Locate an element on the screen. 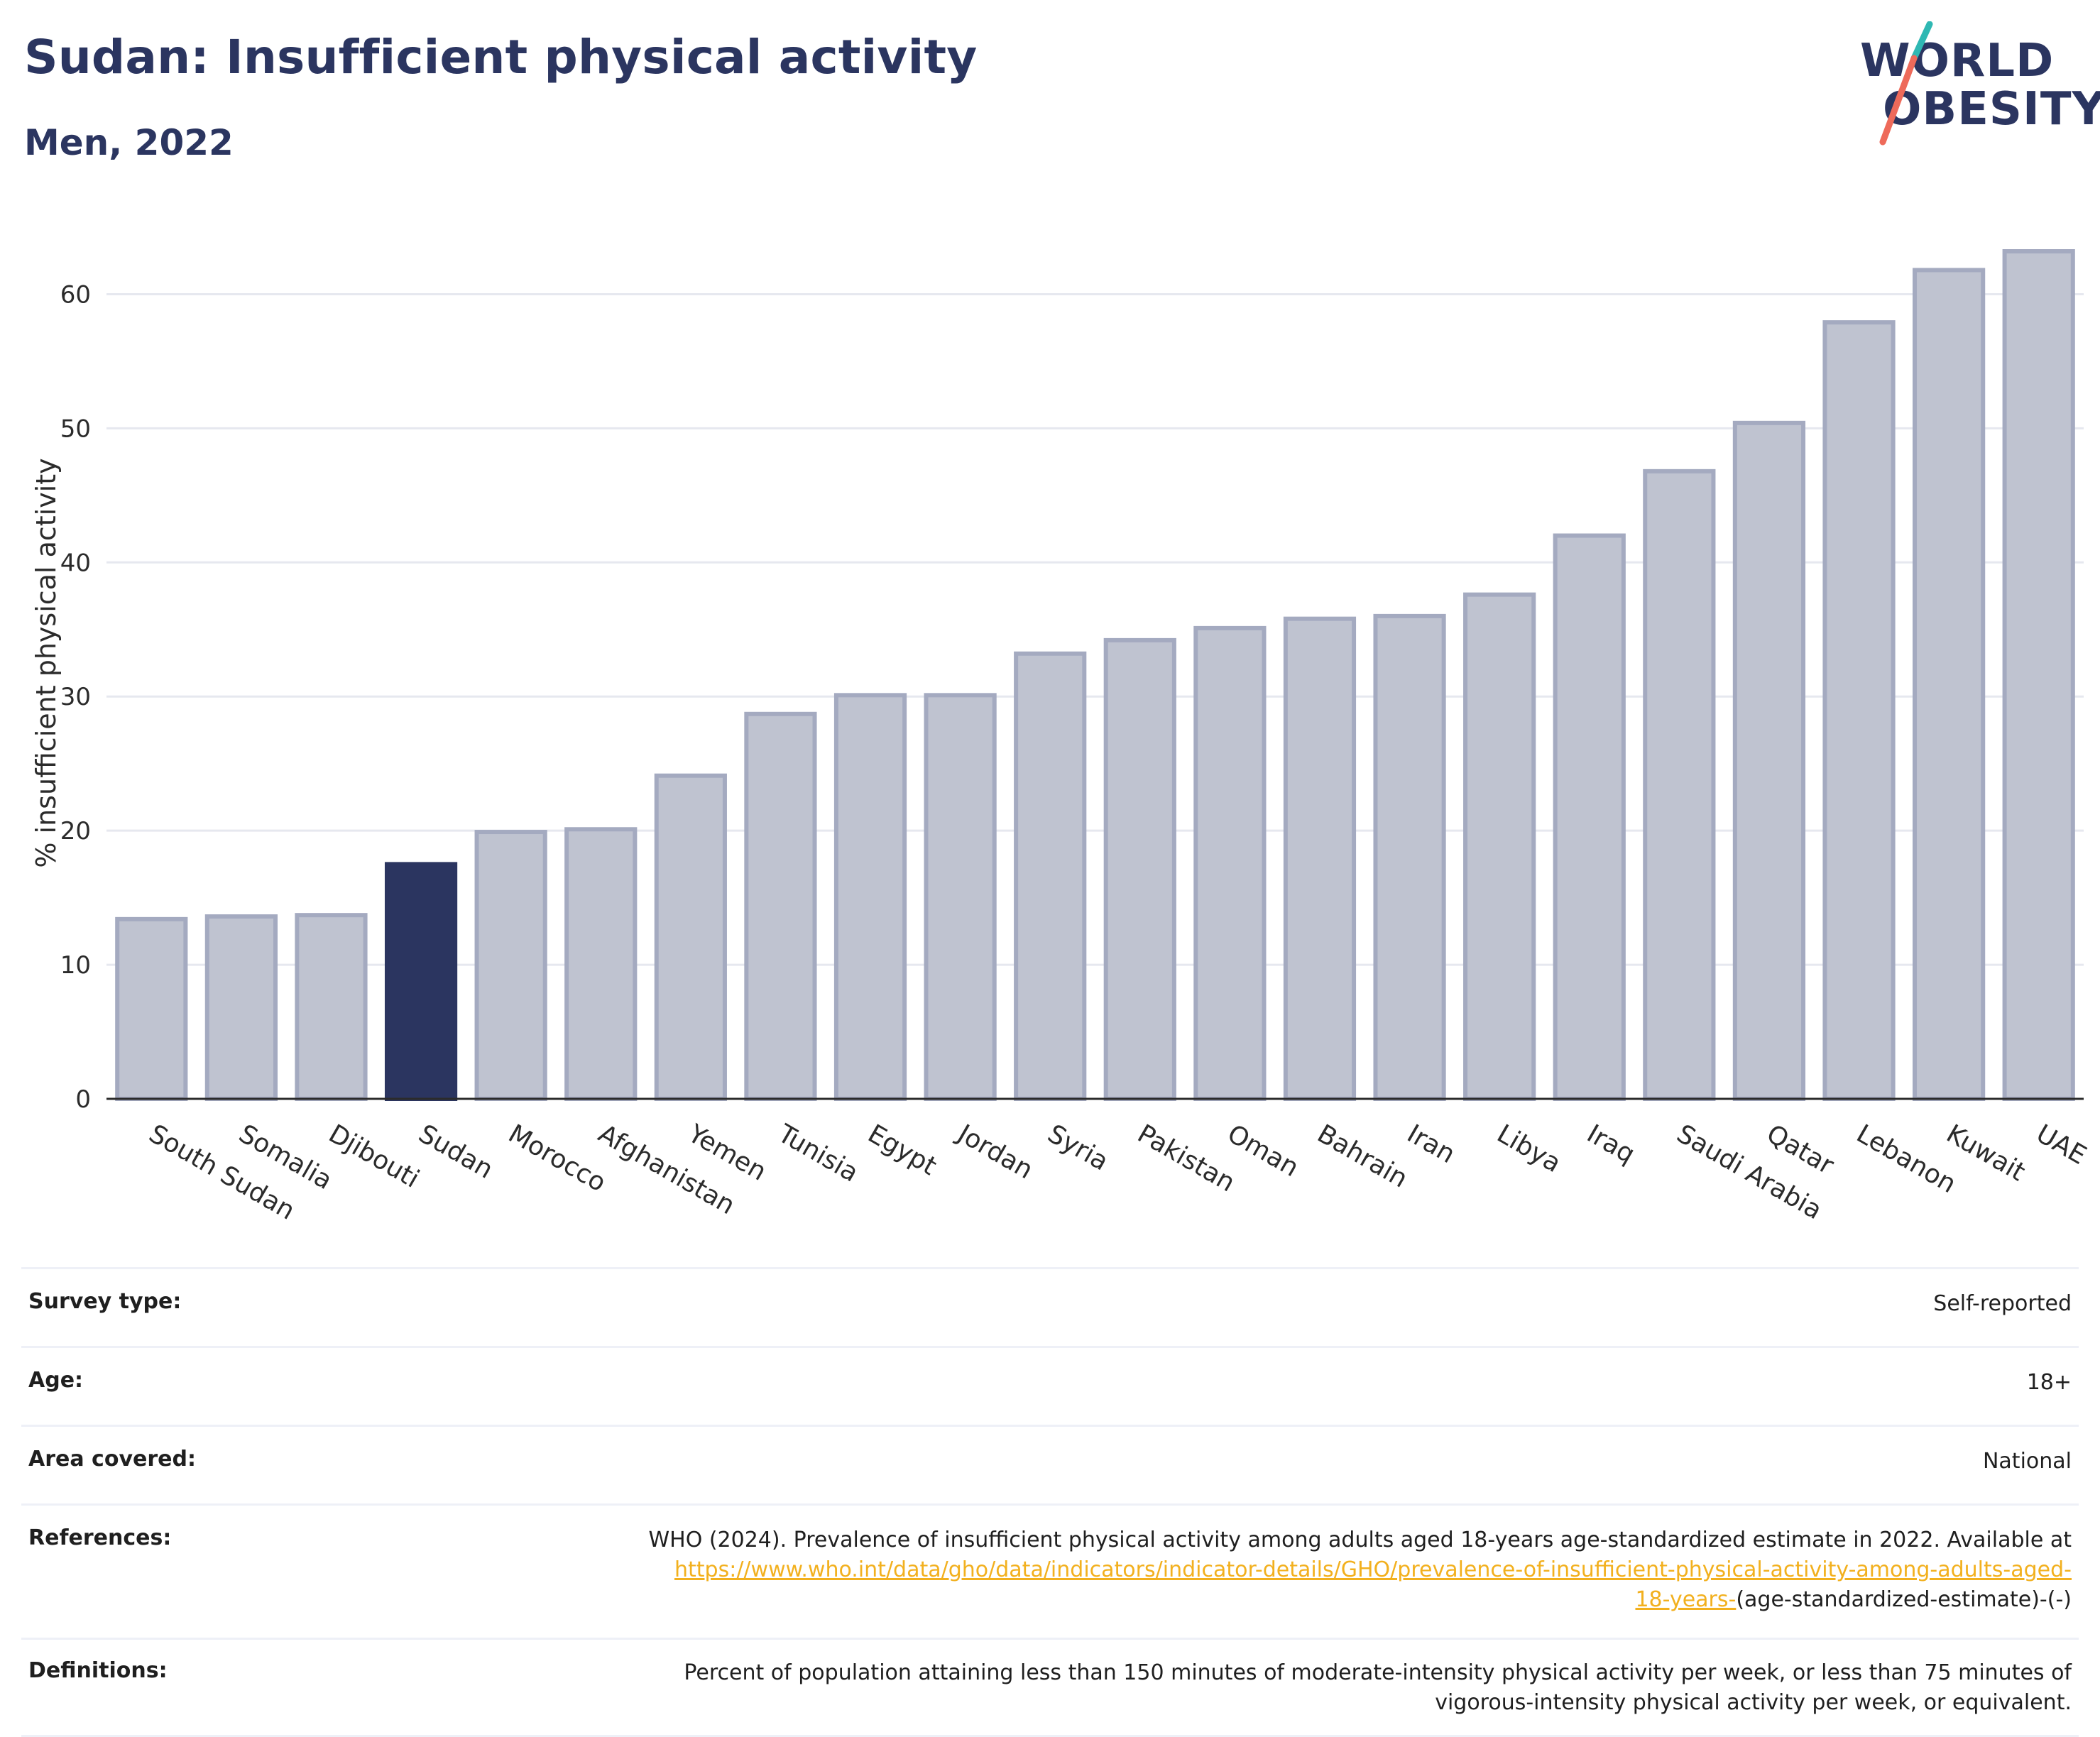  bar-morocco is located at coordinates (510, 965).